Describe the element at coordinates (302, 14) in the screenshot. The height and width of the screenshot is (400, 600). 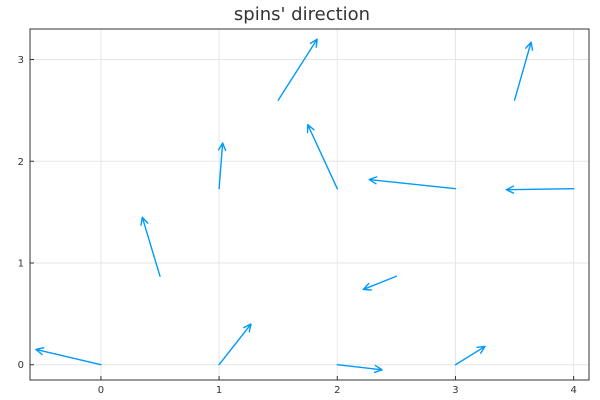
I see `chart-title: spins' direction` at that location.